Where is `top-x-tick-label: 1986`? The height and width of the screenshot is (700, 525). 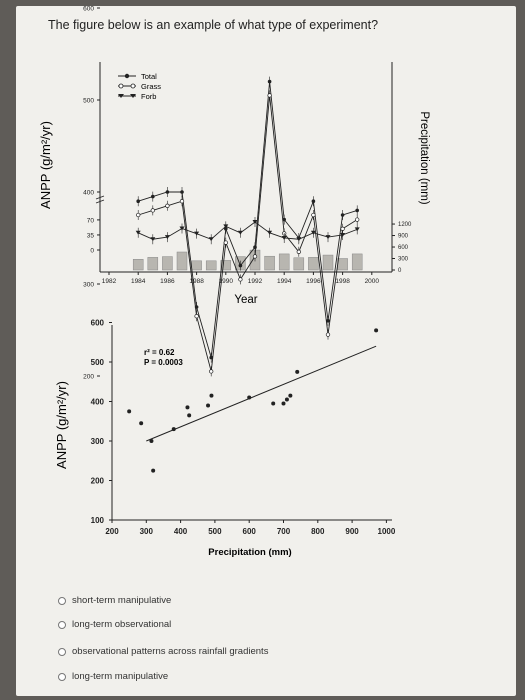 top-x-tick-label: 1986 is located at coordinates (167, 281).